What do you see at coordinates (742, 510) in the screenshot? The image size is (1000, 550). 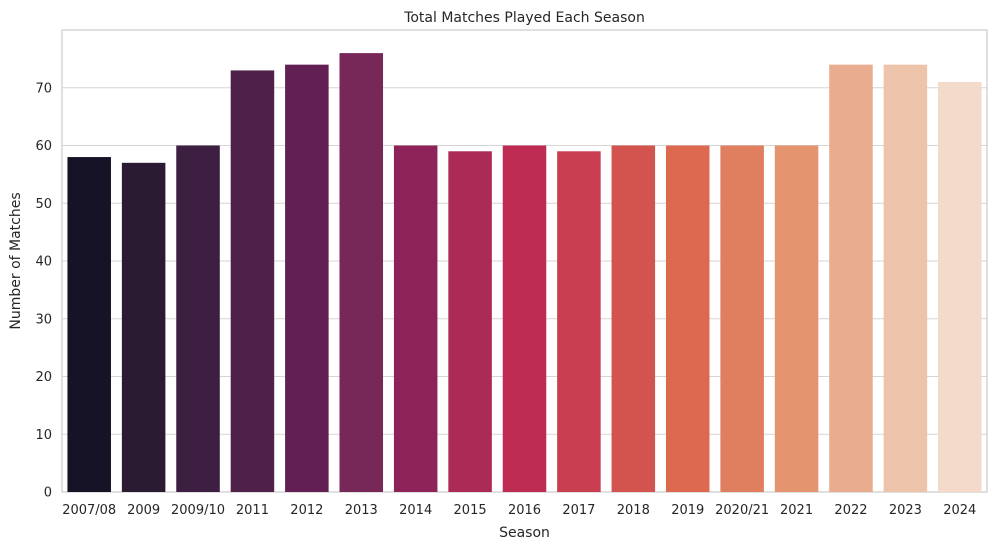 I see `x-tick-label: 2020/21` at bounding box center [742, 510].